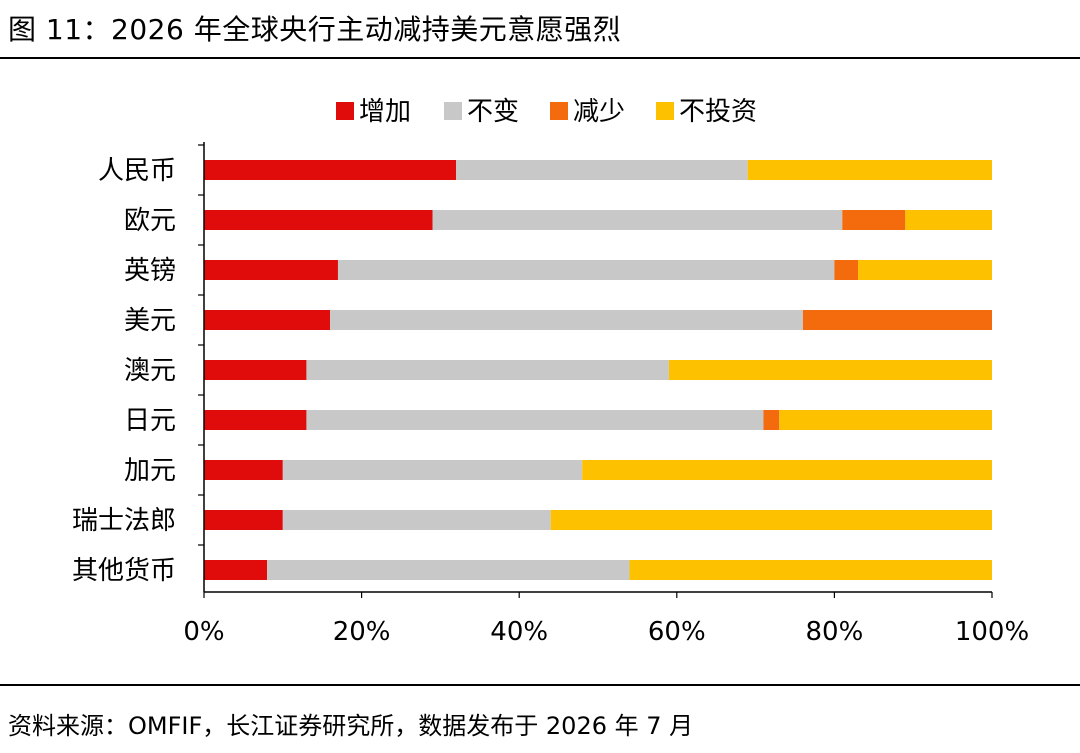 This screenshot has width=1080, height=753. Describe the element at coordinates (150, 221) in the screenshot. I see `category-label-欧元: 欧元` at that location.